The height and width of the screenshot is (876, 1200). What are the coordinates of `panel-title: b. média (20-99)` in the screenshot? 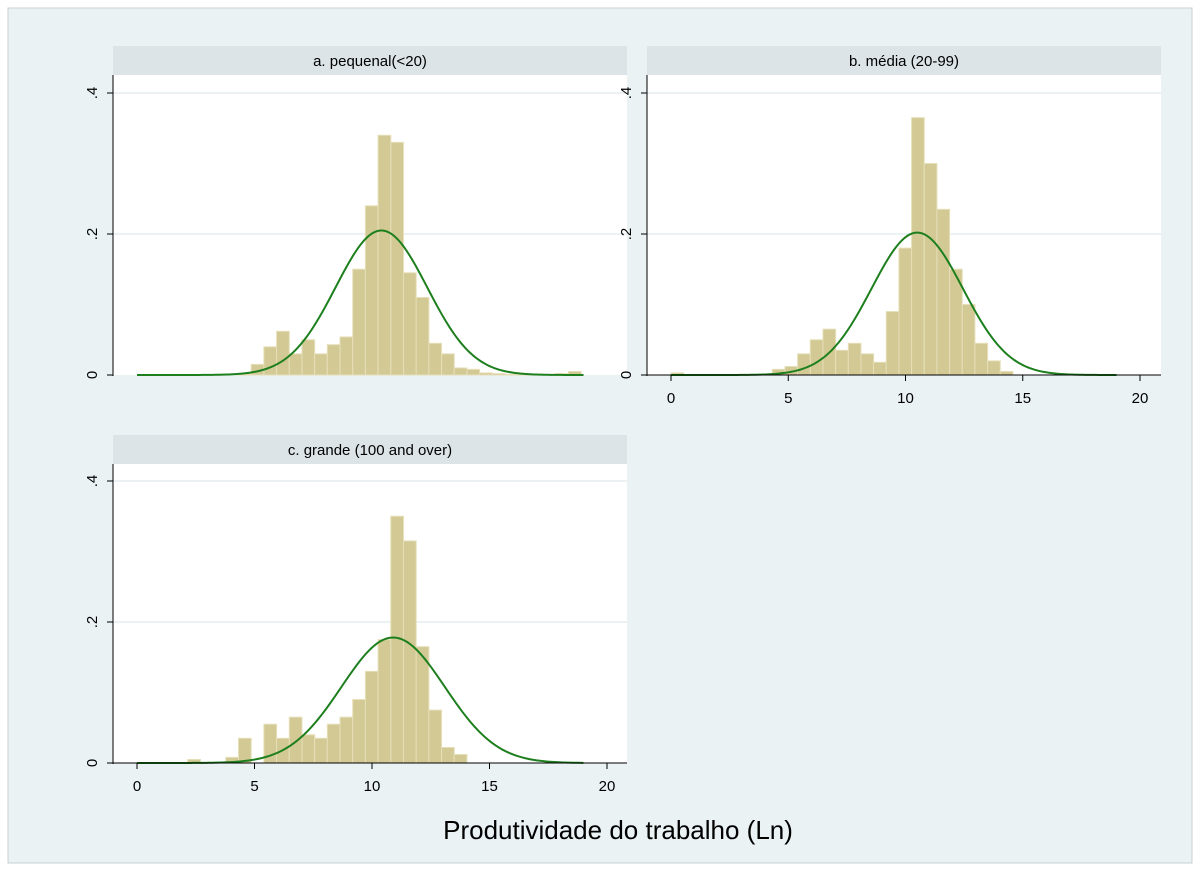 It's located at (904, 61).